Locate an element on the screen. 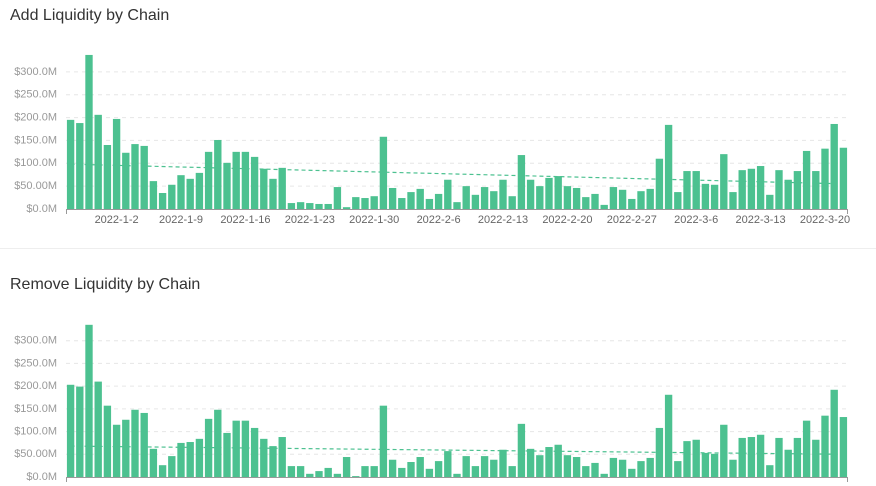 This screenshot has height=486, width=876. x-tick-label: 2022-2-20 is located at coordinates (567, 220).